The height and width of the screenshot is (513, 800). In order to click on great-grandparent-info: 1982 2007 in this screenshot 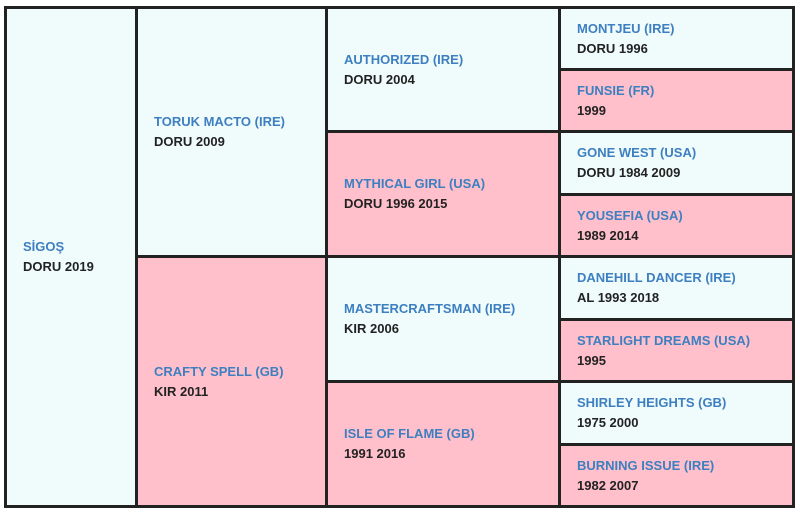, I will do `click(608, 485)`.